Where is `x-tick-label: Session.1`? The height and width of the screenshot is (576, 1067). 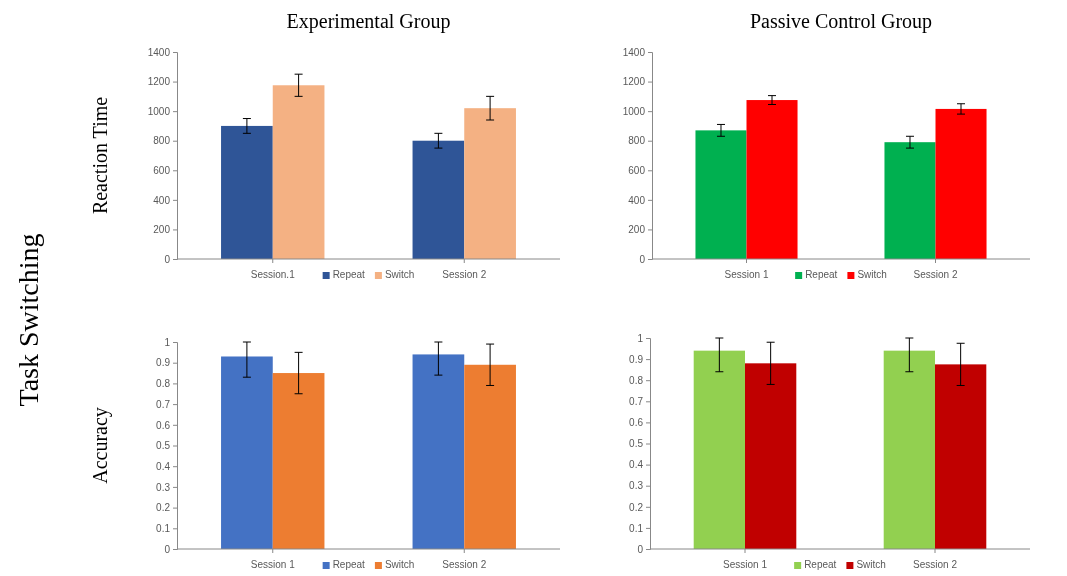 x-tick-label: Session.1 is located at coordinates (273, 274).